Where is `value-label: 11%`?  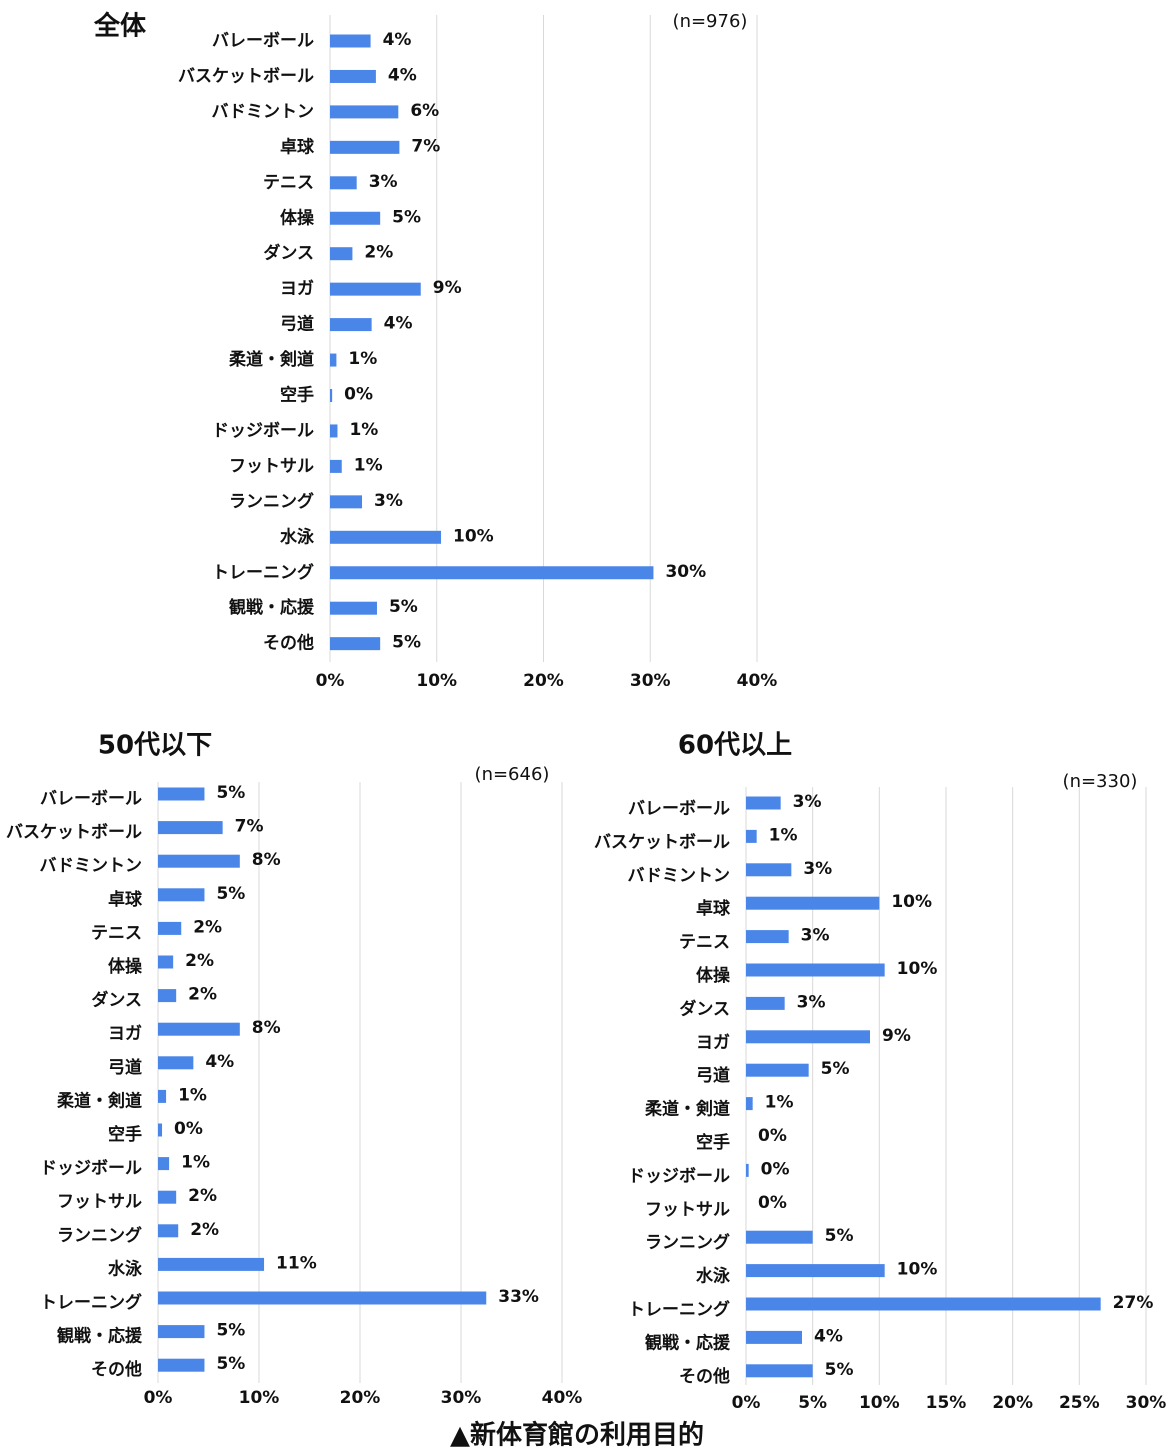
value-label: 11% is located at coordinates (296, 1263).